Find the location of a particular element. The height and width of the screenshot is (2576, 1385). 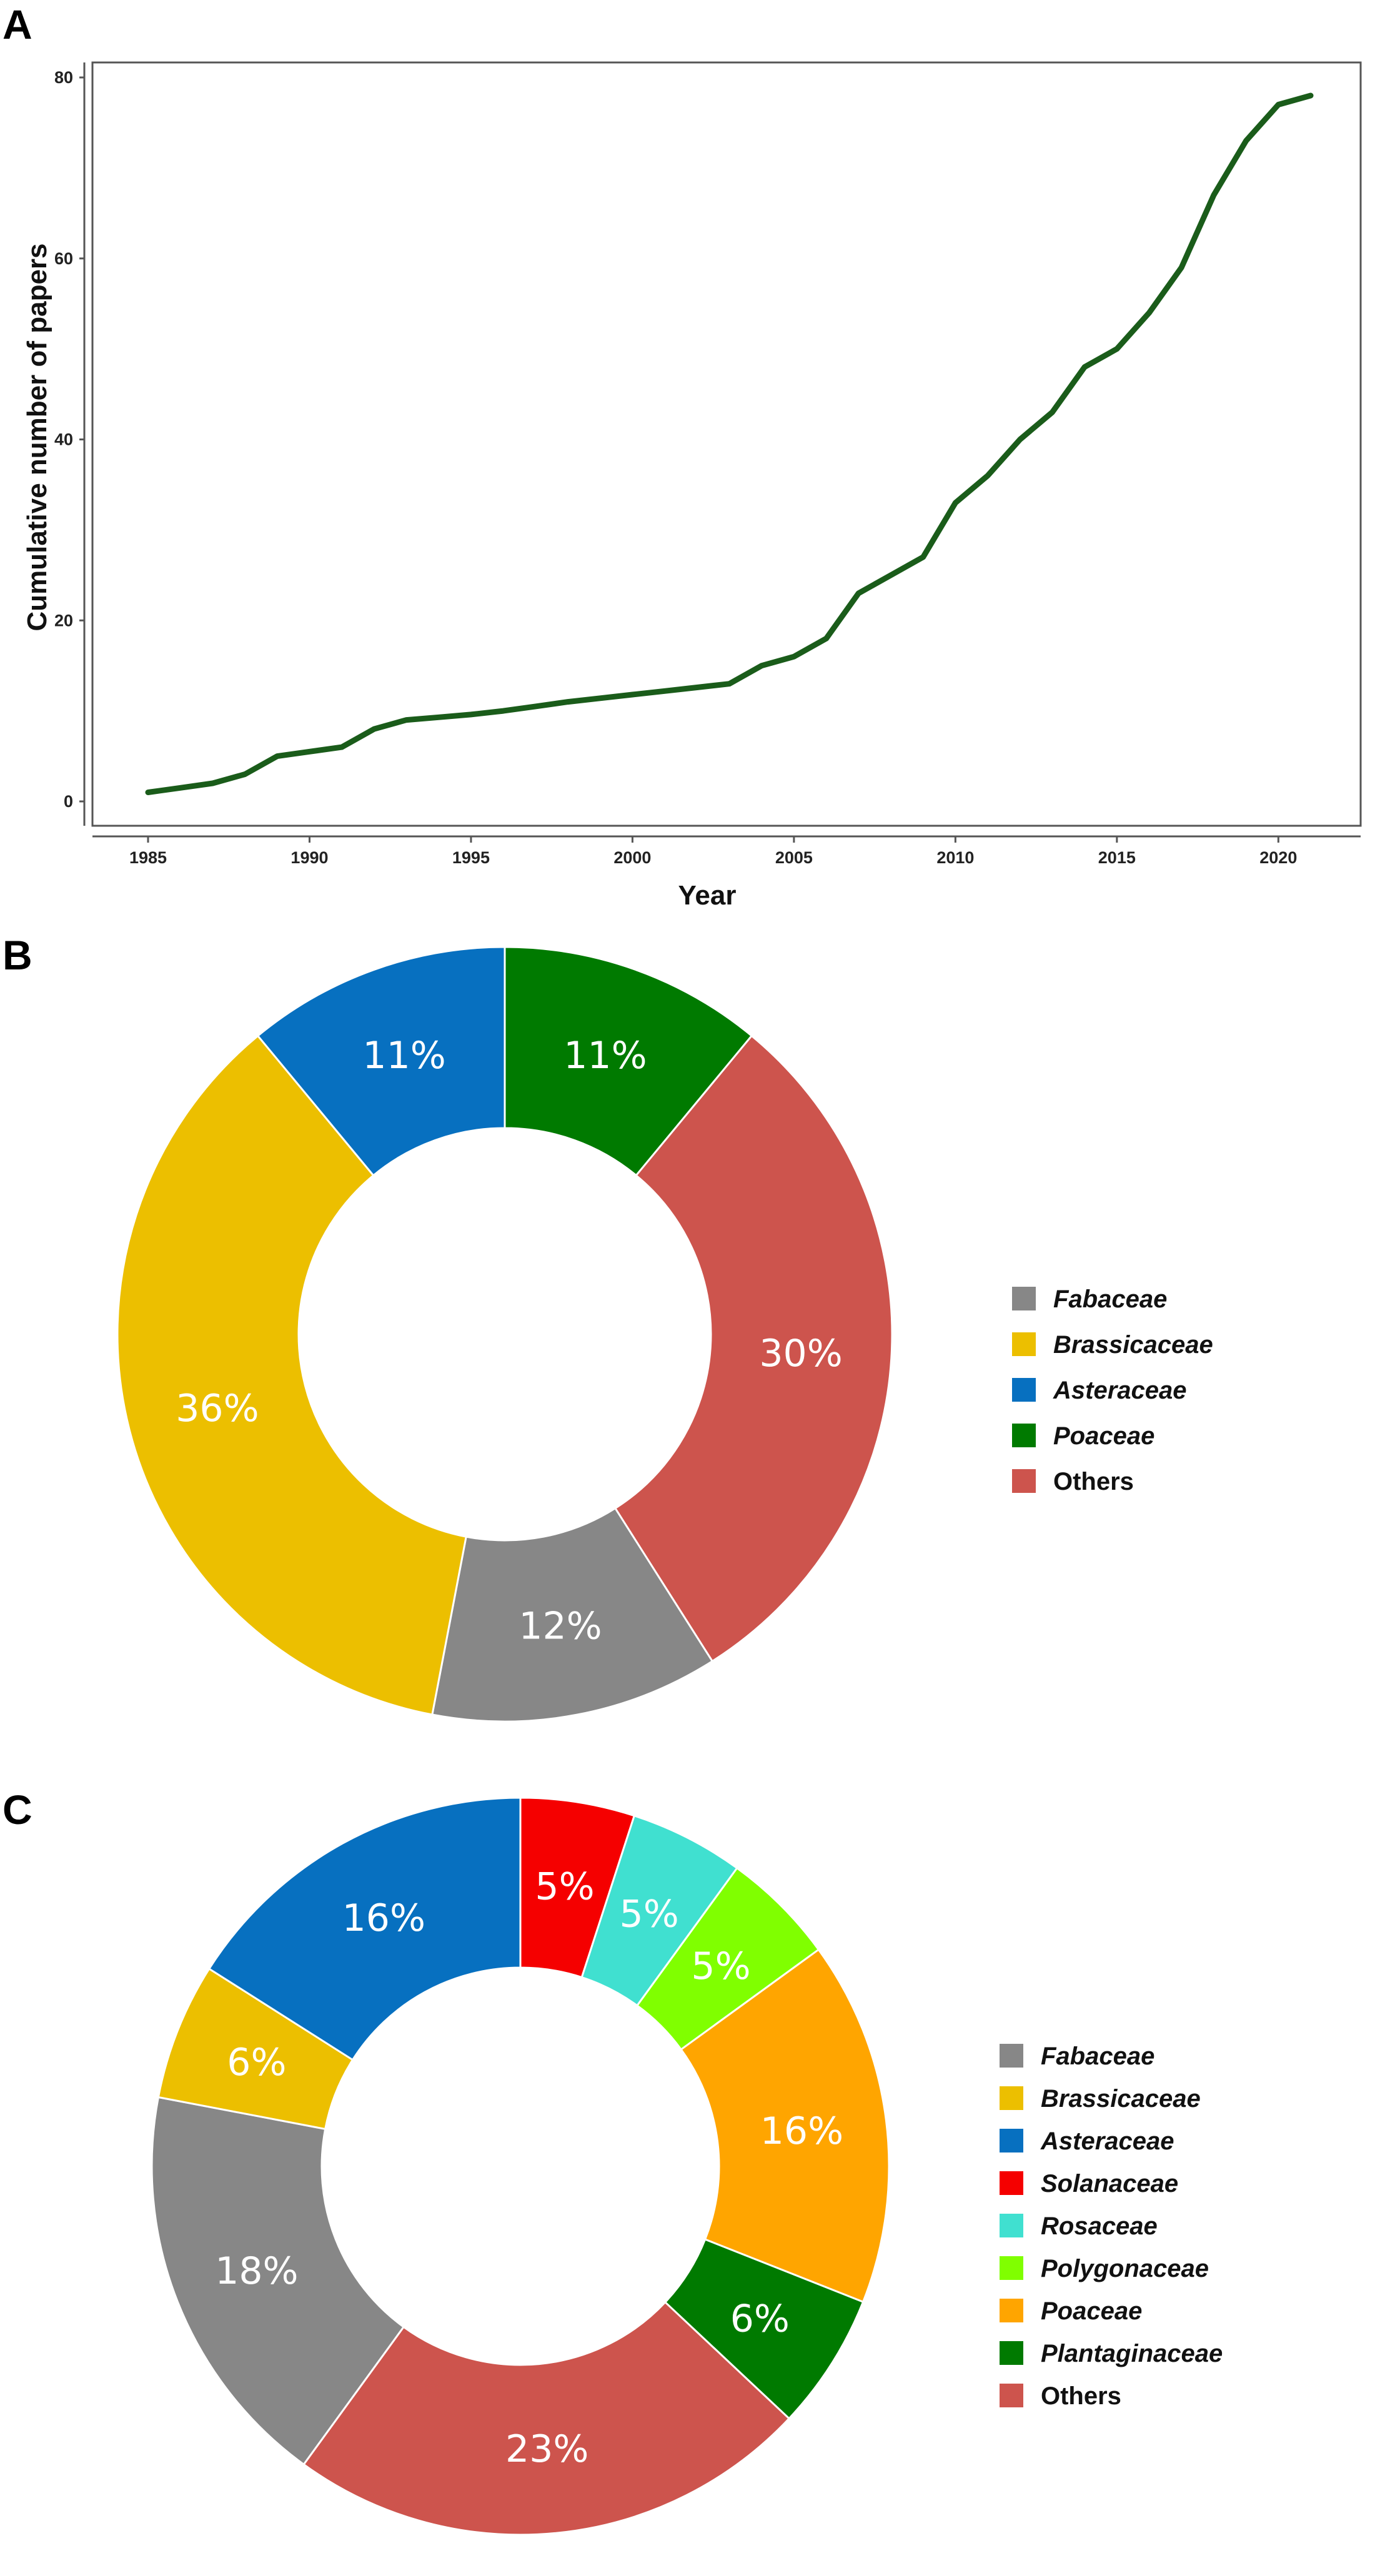

slice-label-brassicaceae: 36% is located at coordinates (218, 1408).